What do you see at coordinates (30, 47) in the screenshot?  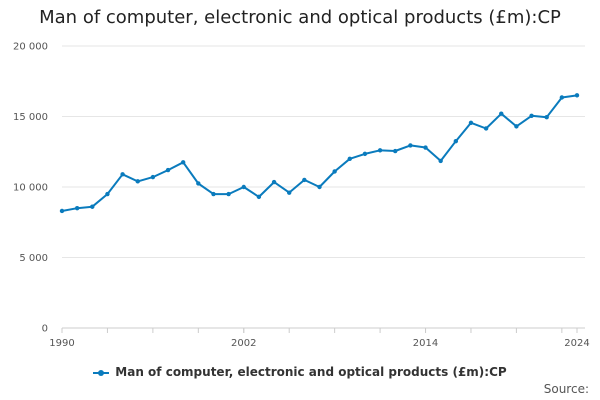 I see `y-tick-label: 20 000` at bounding box center [30, 47].